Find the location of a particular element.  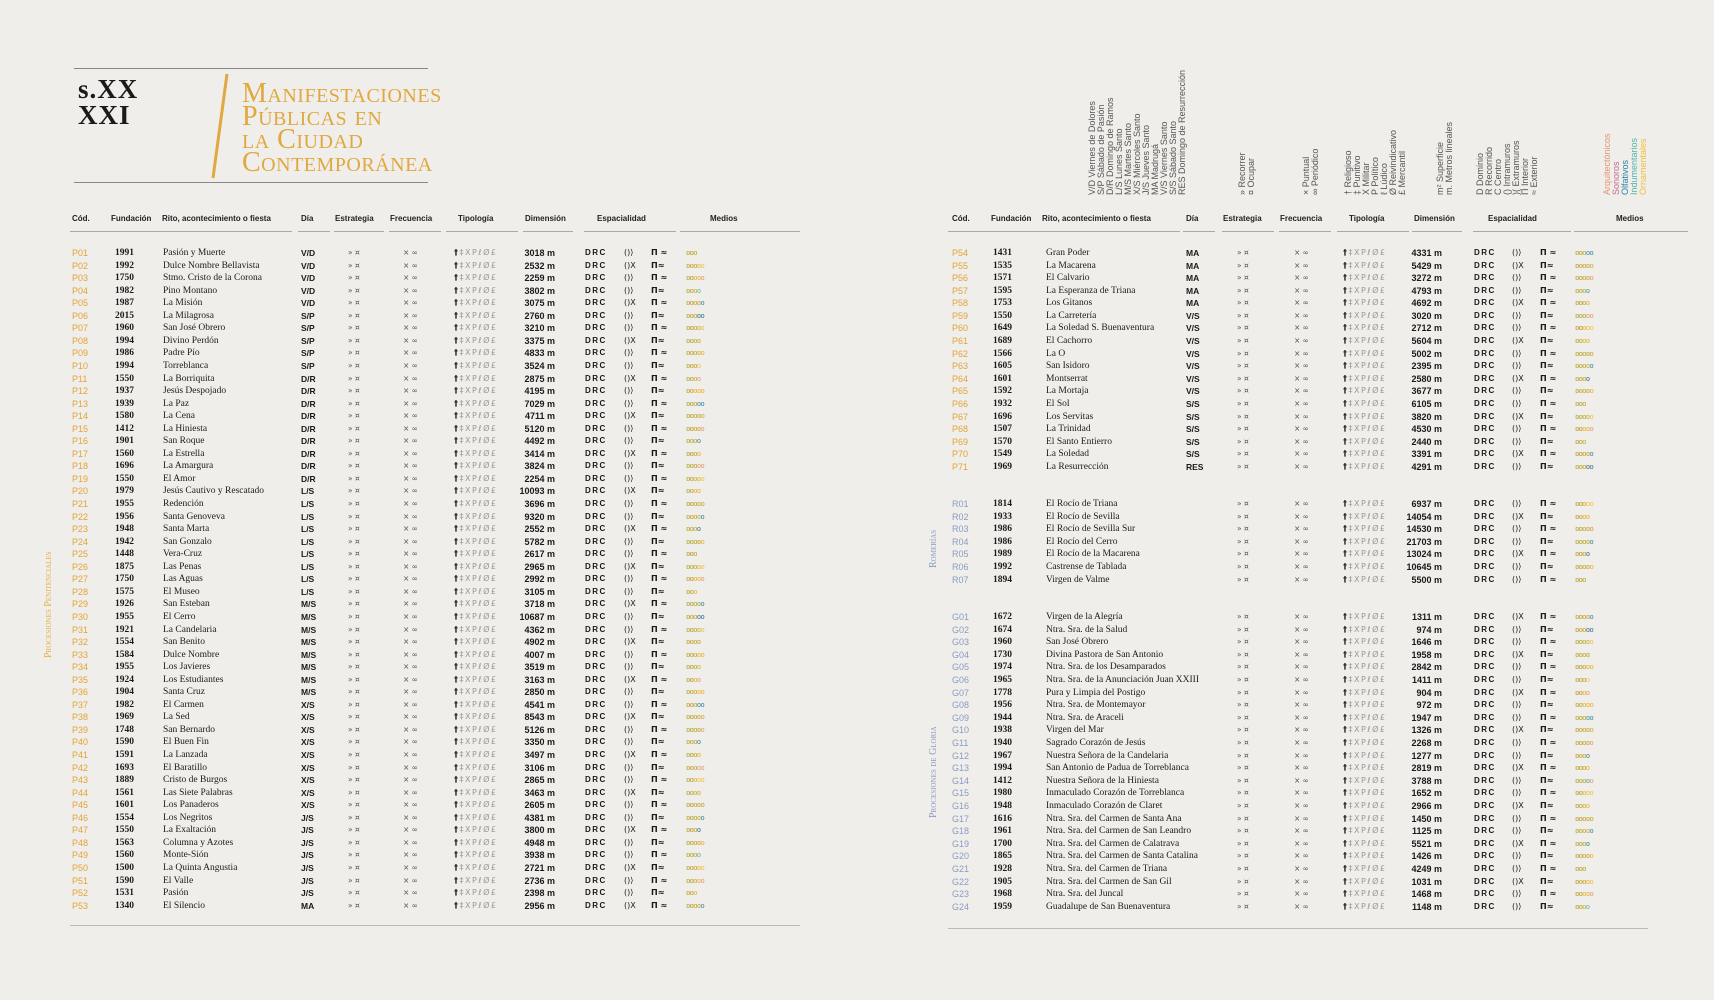

row-year: 1986 is located at coordinates (1002, 541).